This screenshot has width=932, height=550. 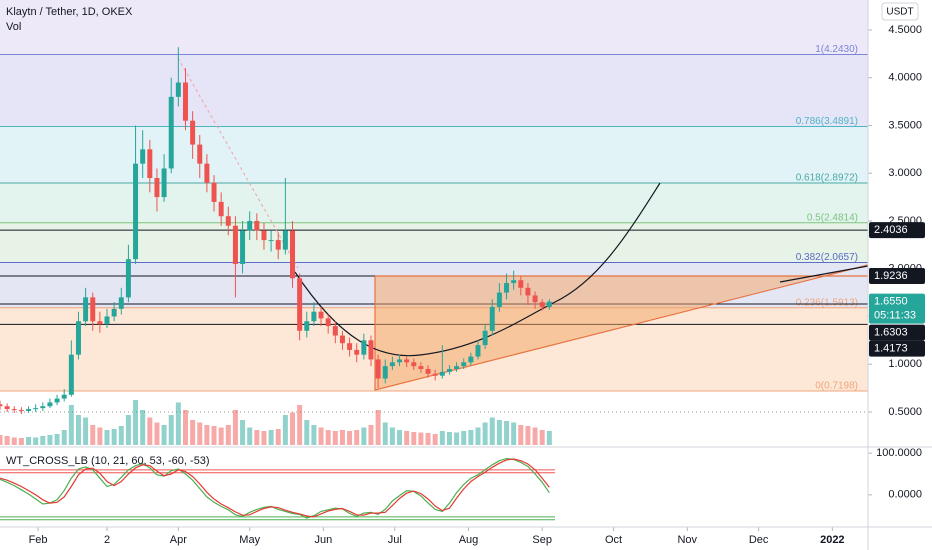 I want to click on curve-drawing, so click(x=477, y=269).